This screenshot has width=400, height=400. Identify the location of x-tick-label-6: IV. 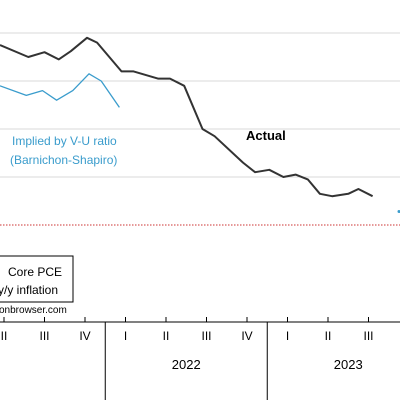
(246, 336).